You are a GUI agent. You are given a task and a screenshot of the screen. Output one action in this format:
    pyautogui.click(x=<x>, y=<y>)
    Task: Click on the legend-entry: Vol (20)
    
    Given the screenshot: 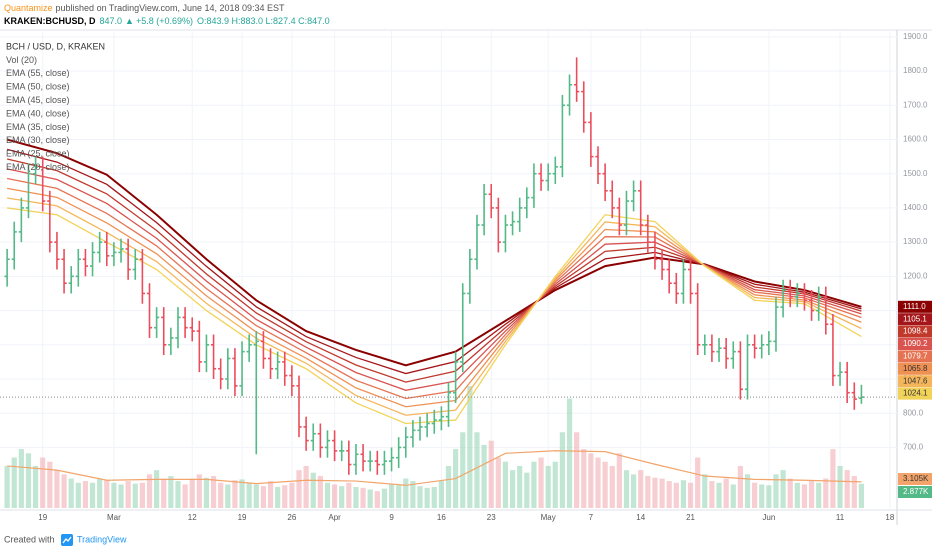 What is the action you would take?
    pyautogui.click(x=21, y=60)
    